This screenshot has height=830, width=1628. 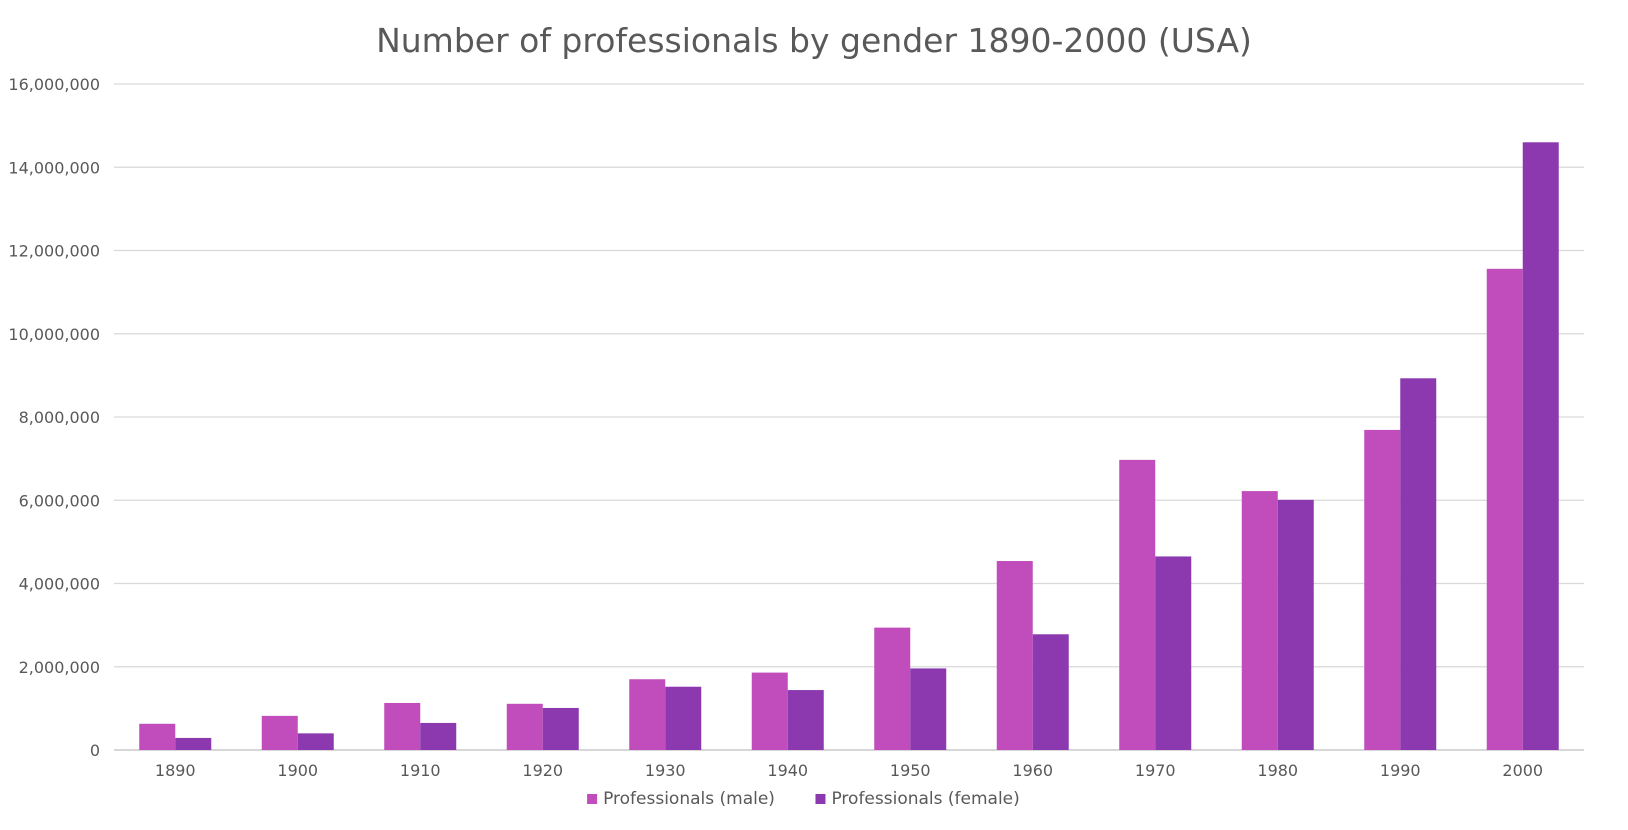 I want to click on y-tick-label: 6,000,000, so click(x=59, y=500).